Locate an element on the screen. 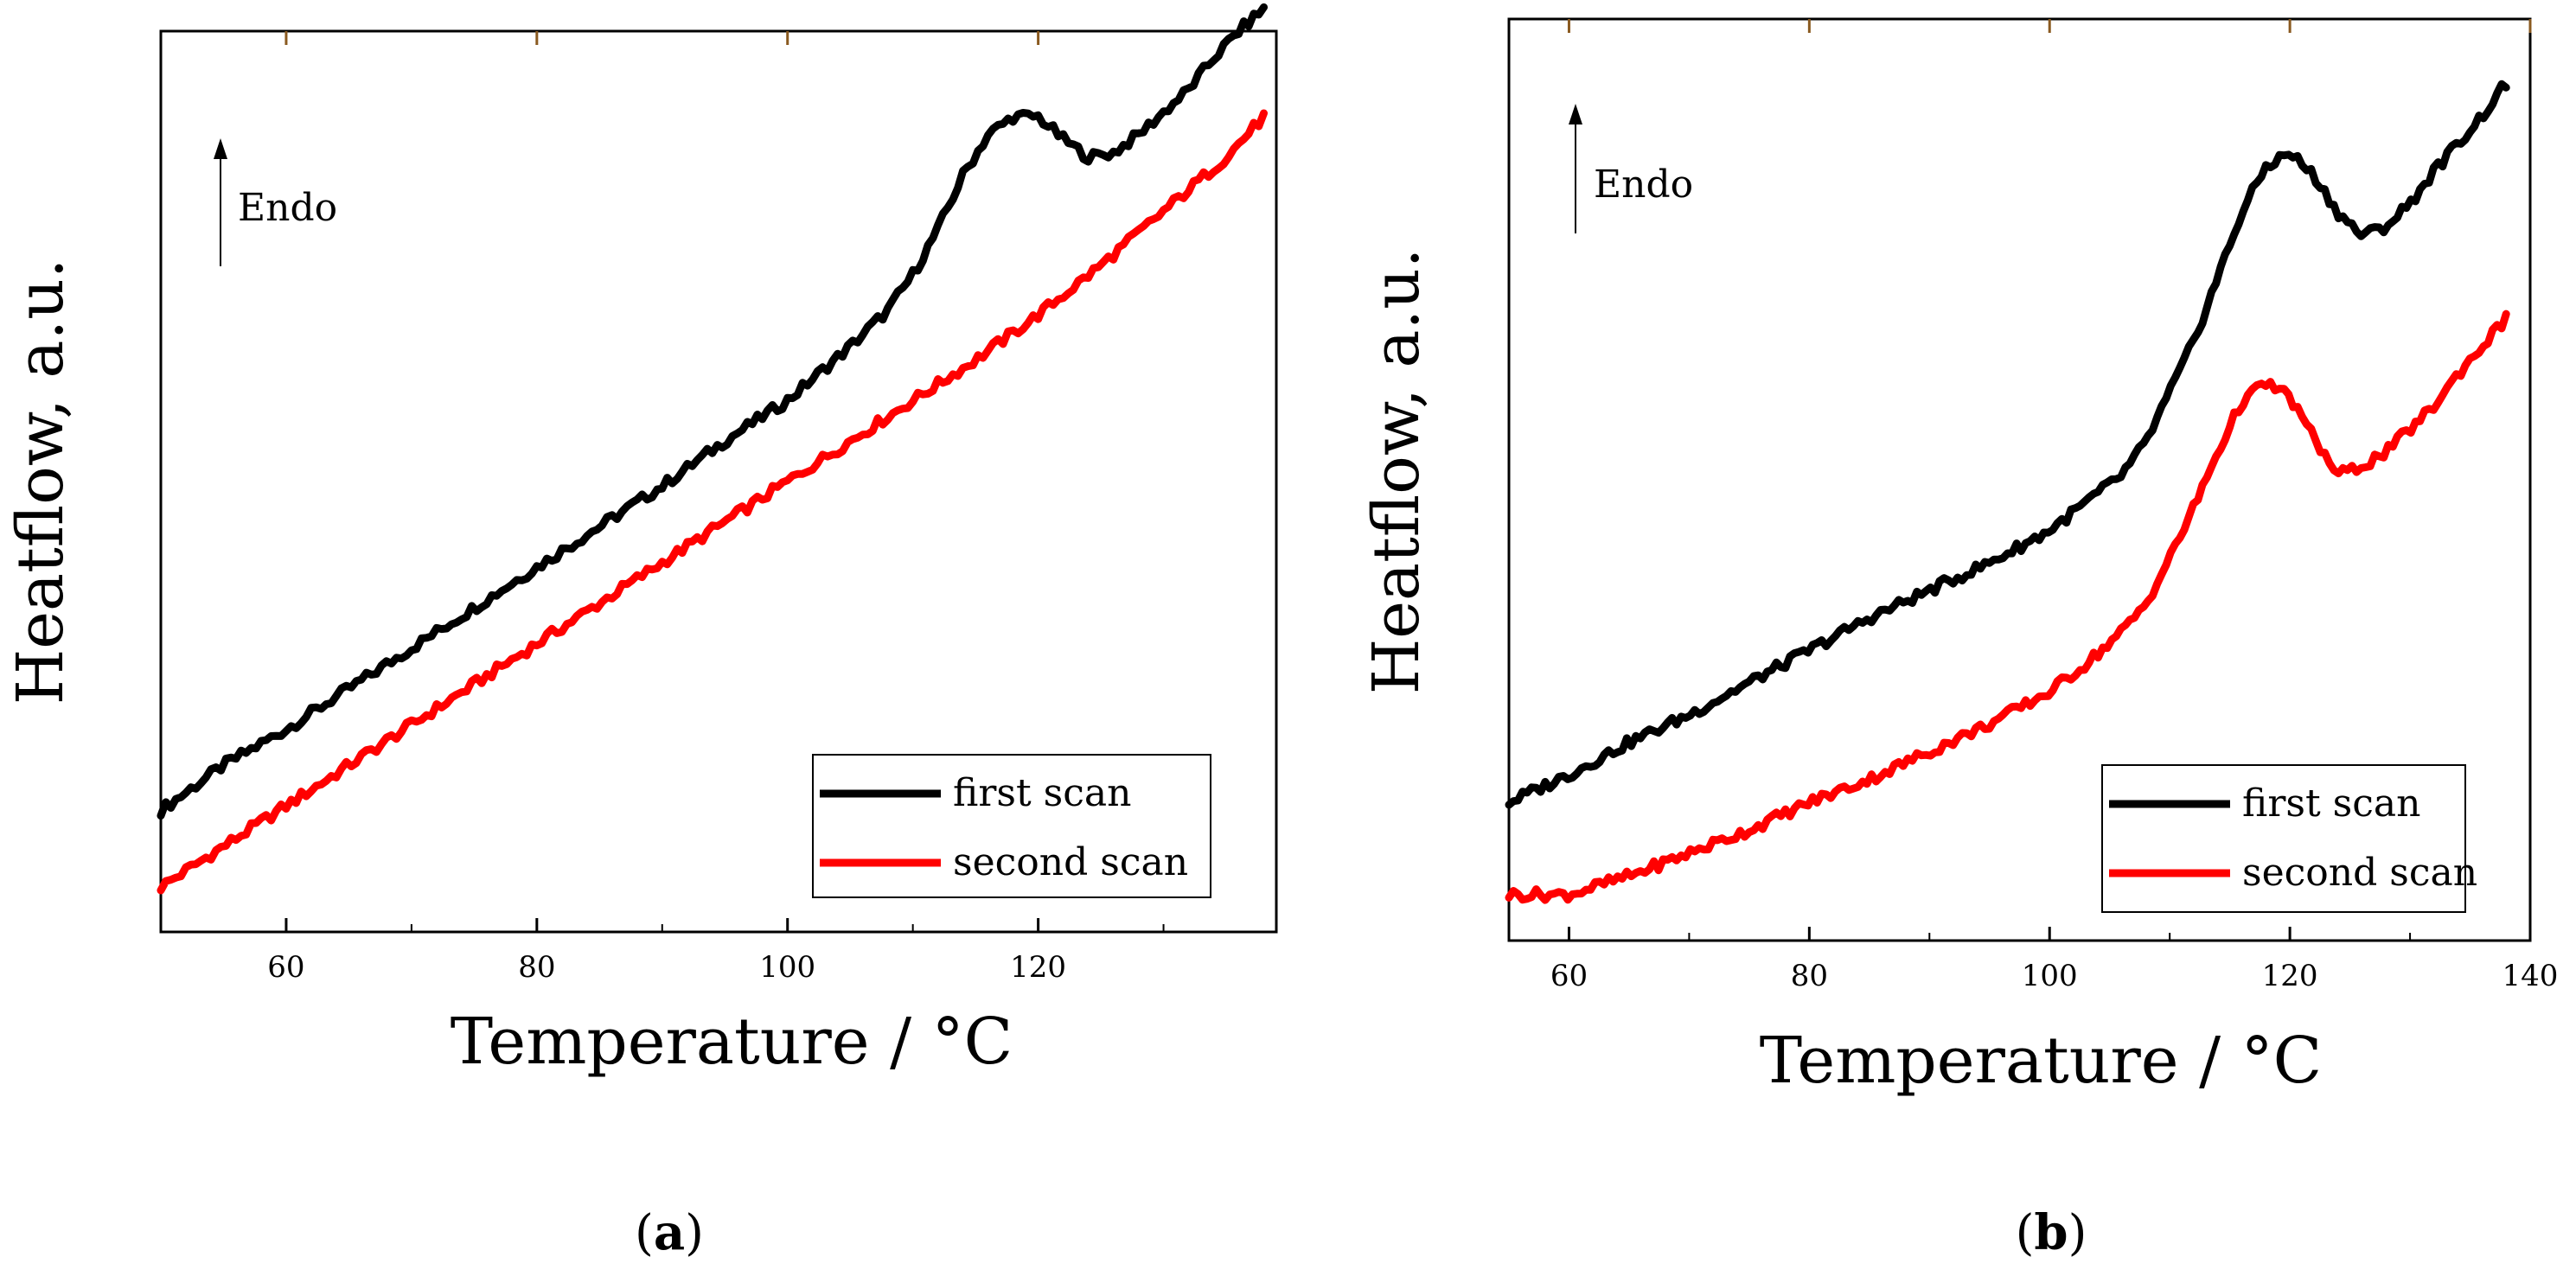 The width and height of the screenshot is (2576, 1276). panel-label: (b) is located at coordinates (2051, 1232).